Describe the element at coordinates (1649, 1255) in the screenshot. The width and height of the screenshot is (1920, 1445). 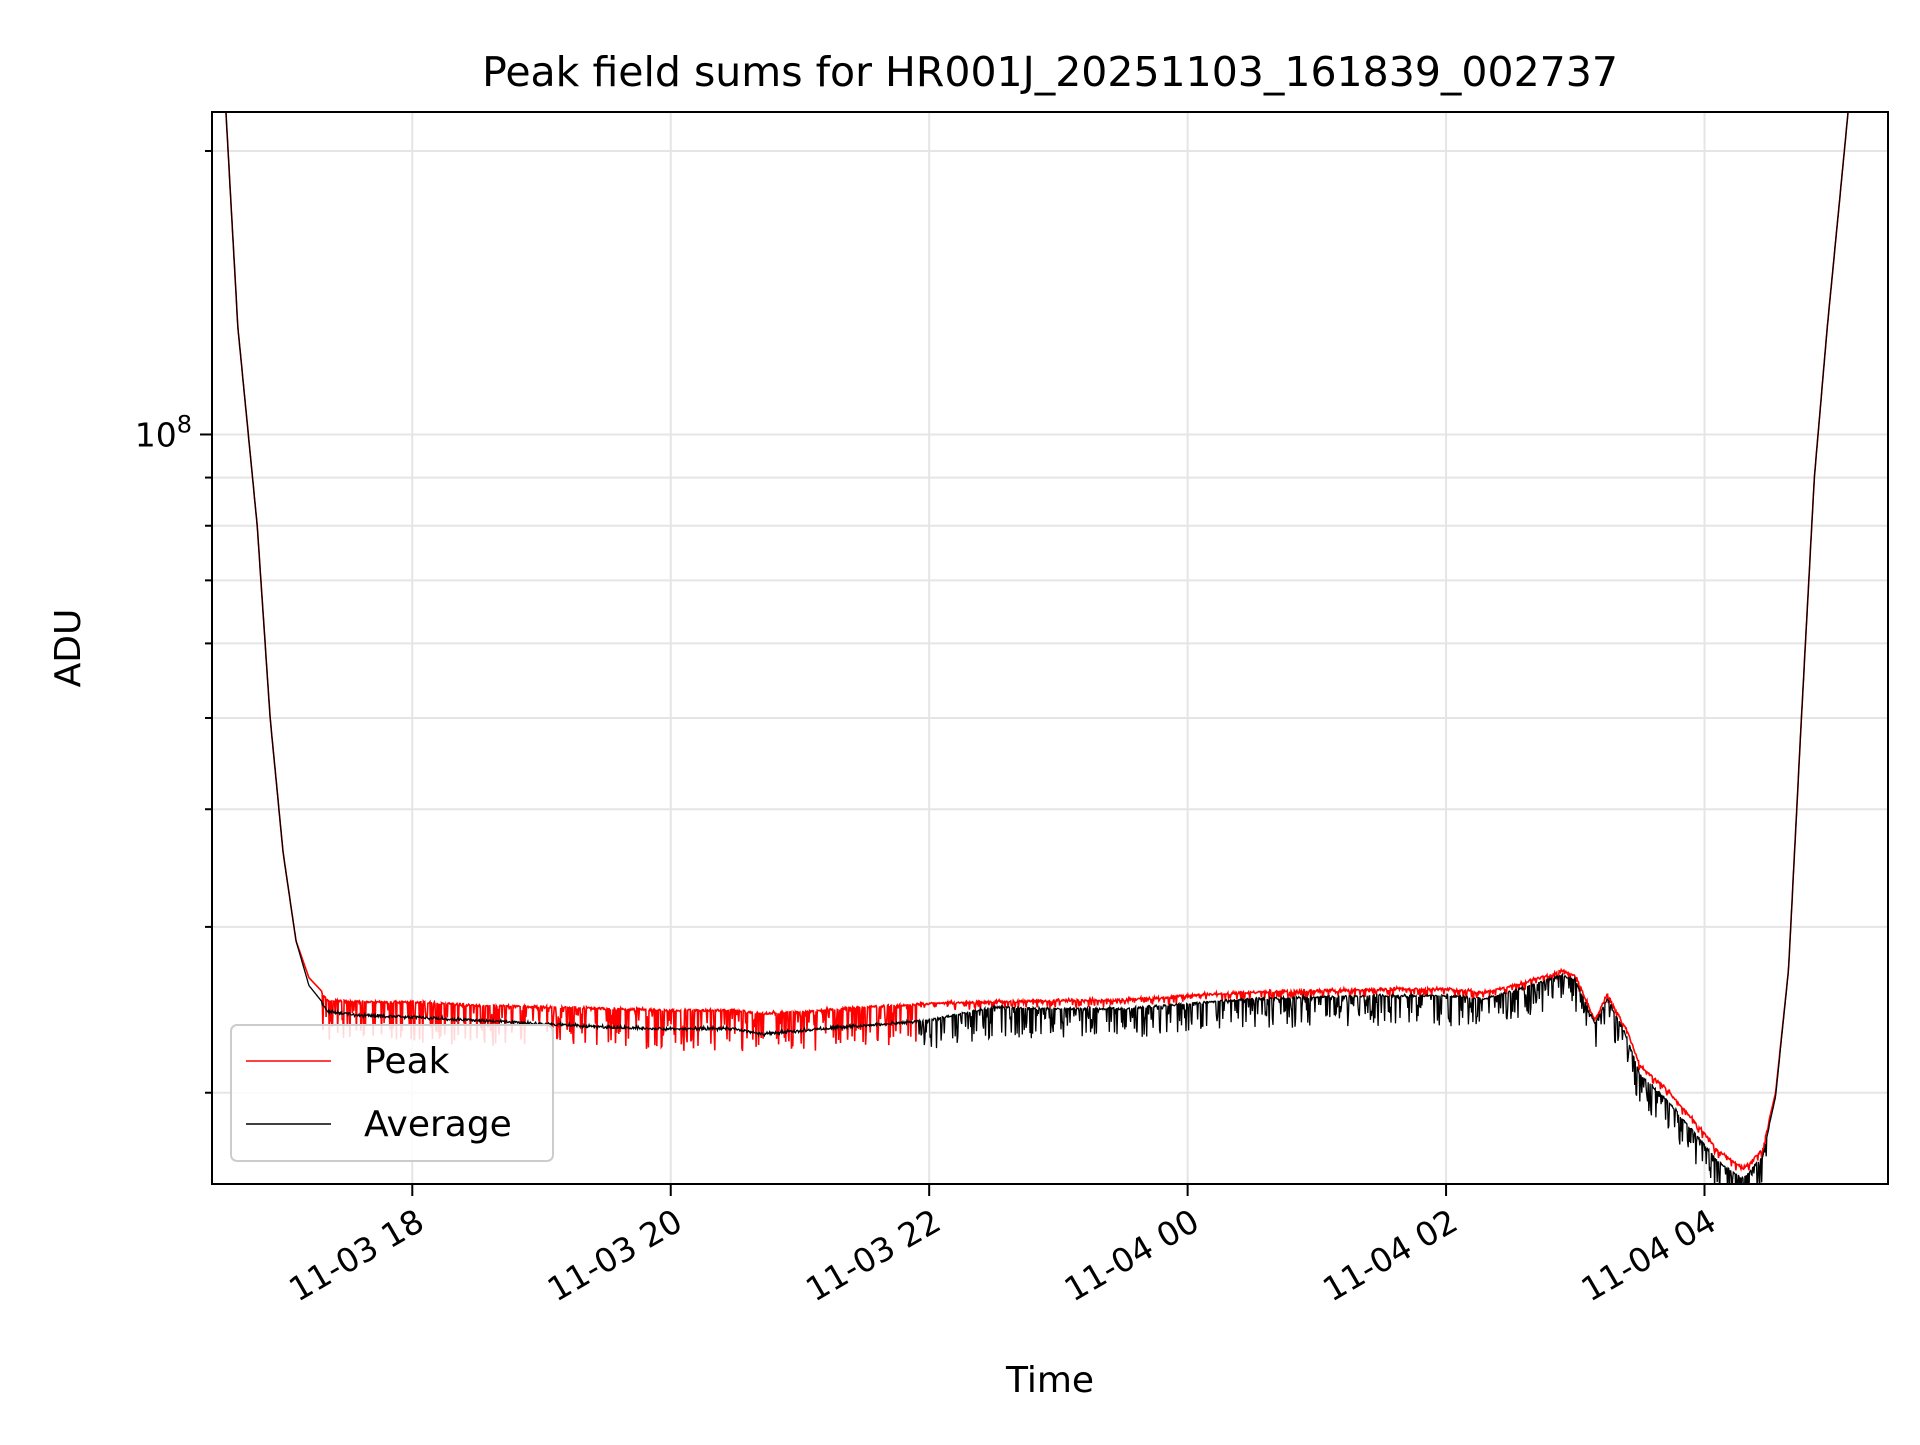
I see `x-tick-label: 11-04 04` at that location.